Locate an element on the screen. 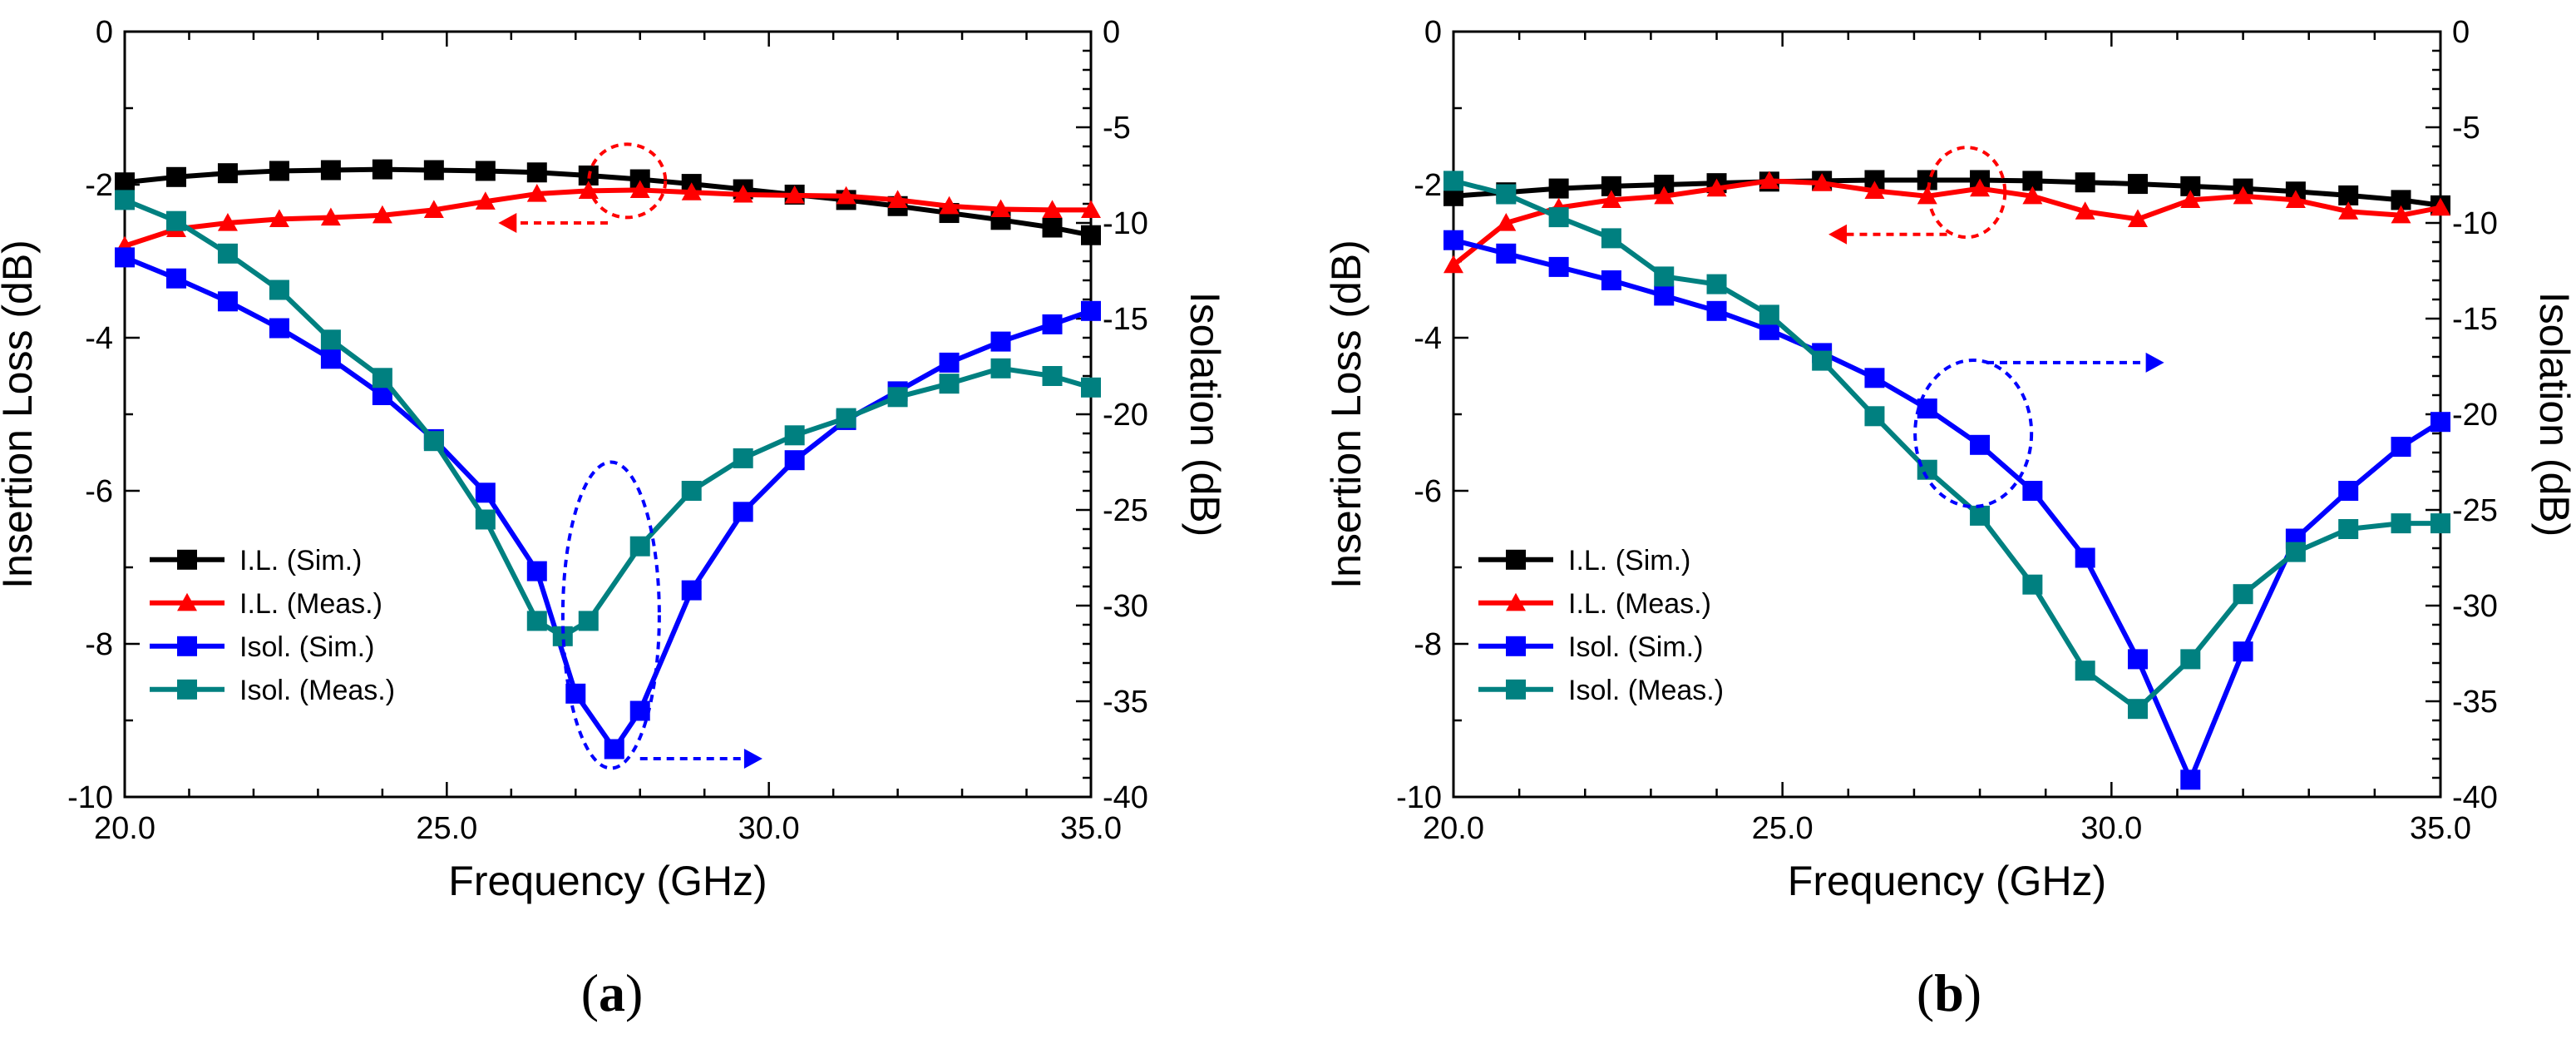 Image resolution: width=2576 pixels, height=1049 pixels. legend-entry: Isol. (Meas.) is located at coordinates (1601, 690).